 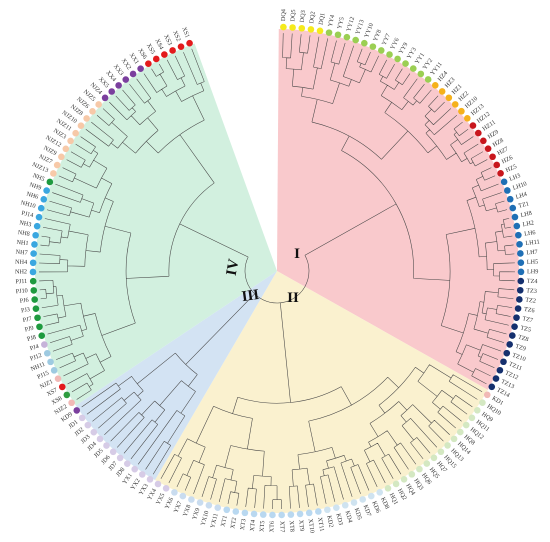 What do you see at coordinates (161, 499) in the screenshot?
I see `leaf-label: YX5` at bounding box center [161, 499].